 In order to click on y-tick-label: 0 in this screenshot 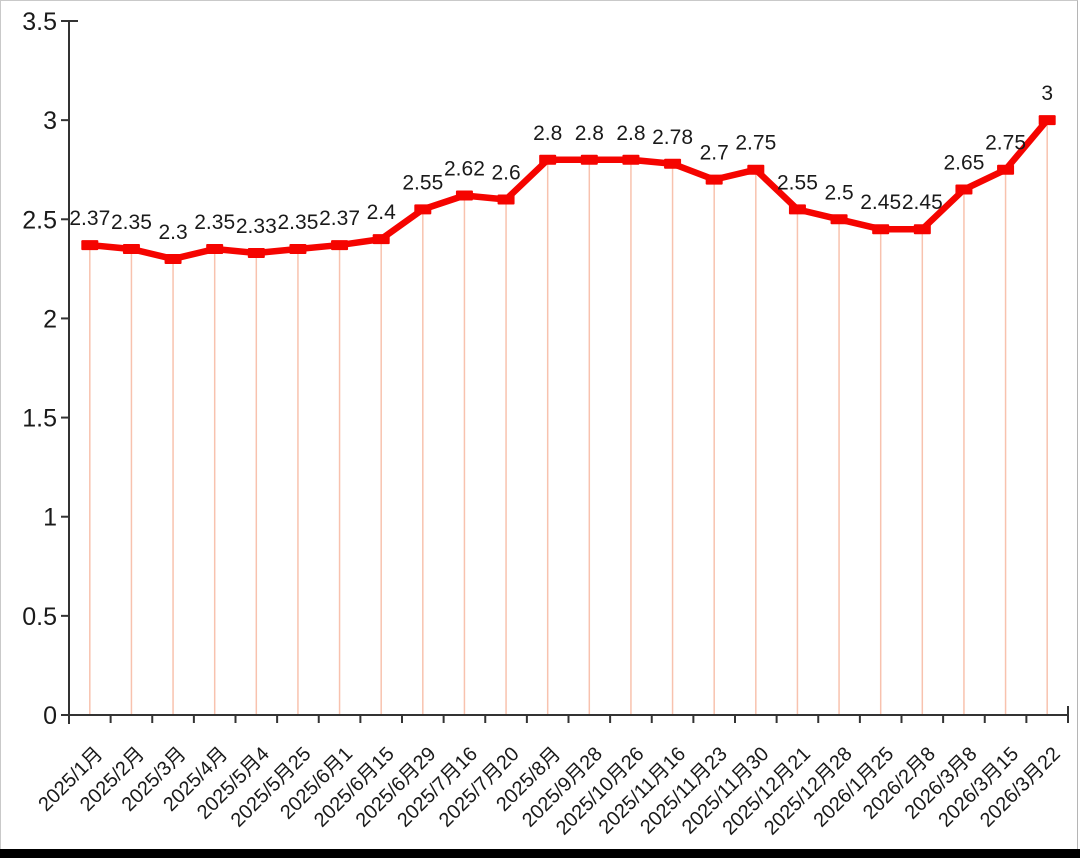, I will do `click(50, 716)`.